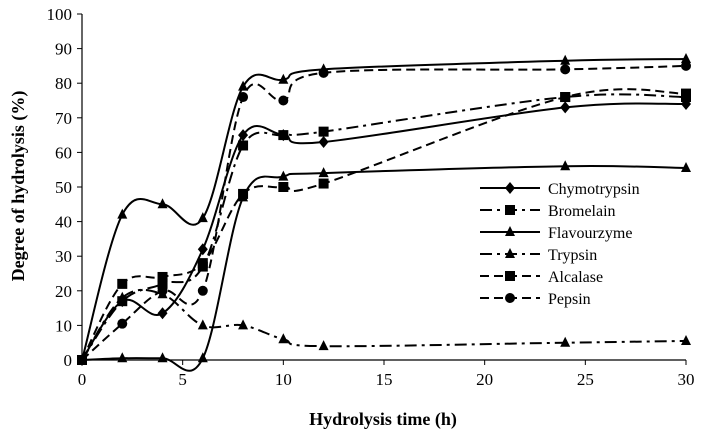  Describe the element at coordinates (63, 49) in the screenshot. I see `y-tick-label: 90` at that location.